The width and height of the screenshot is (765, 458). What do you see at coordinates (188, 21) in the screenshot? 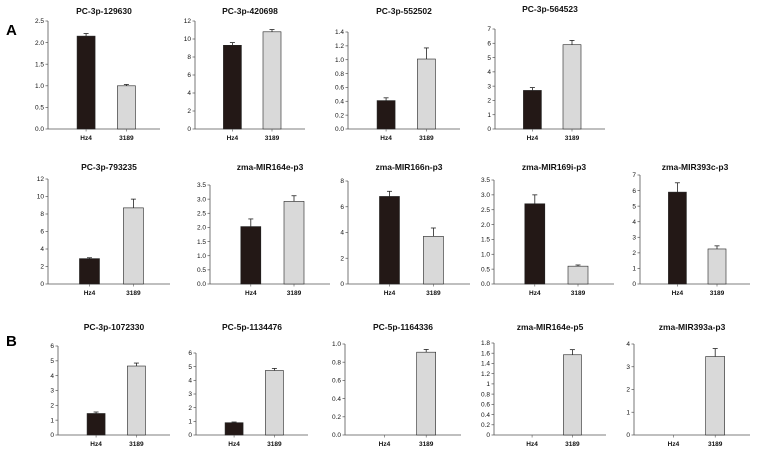
I see `y-tick-label: 12` at bounding box center [188, 21].